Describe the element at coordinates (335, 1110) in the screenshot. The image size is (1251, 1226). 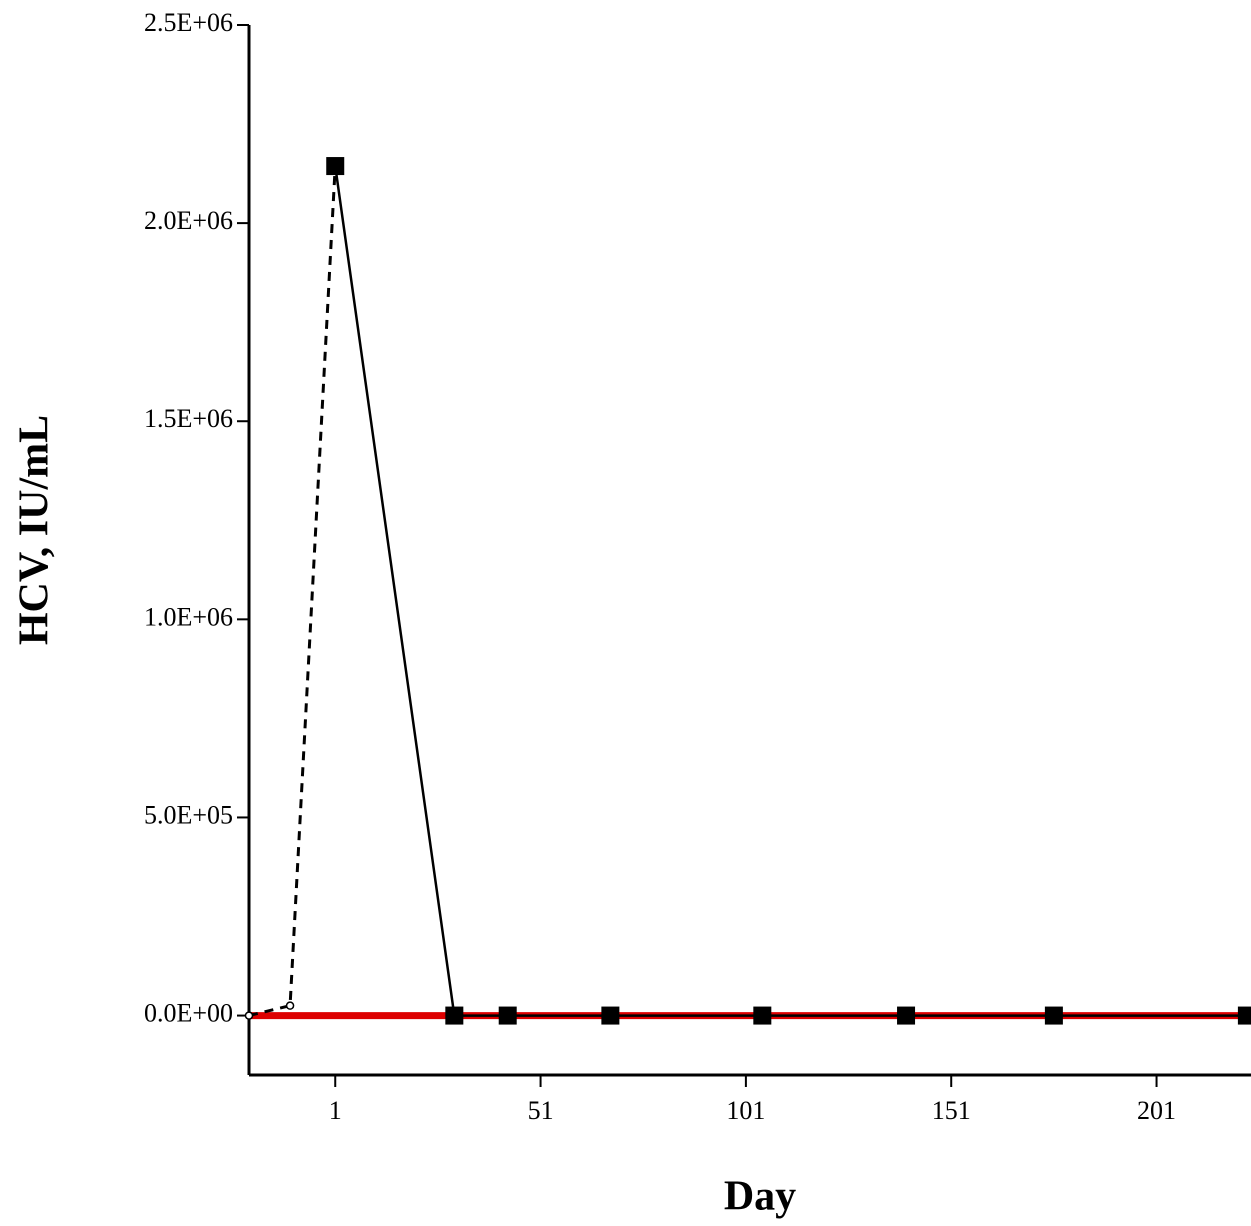
I see `x-tick-label: 1` at that location.